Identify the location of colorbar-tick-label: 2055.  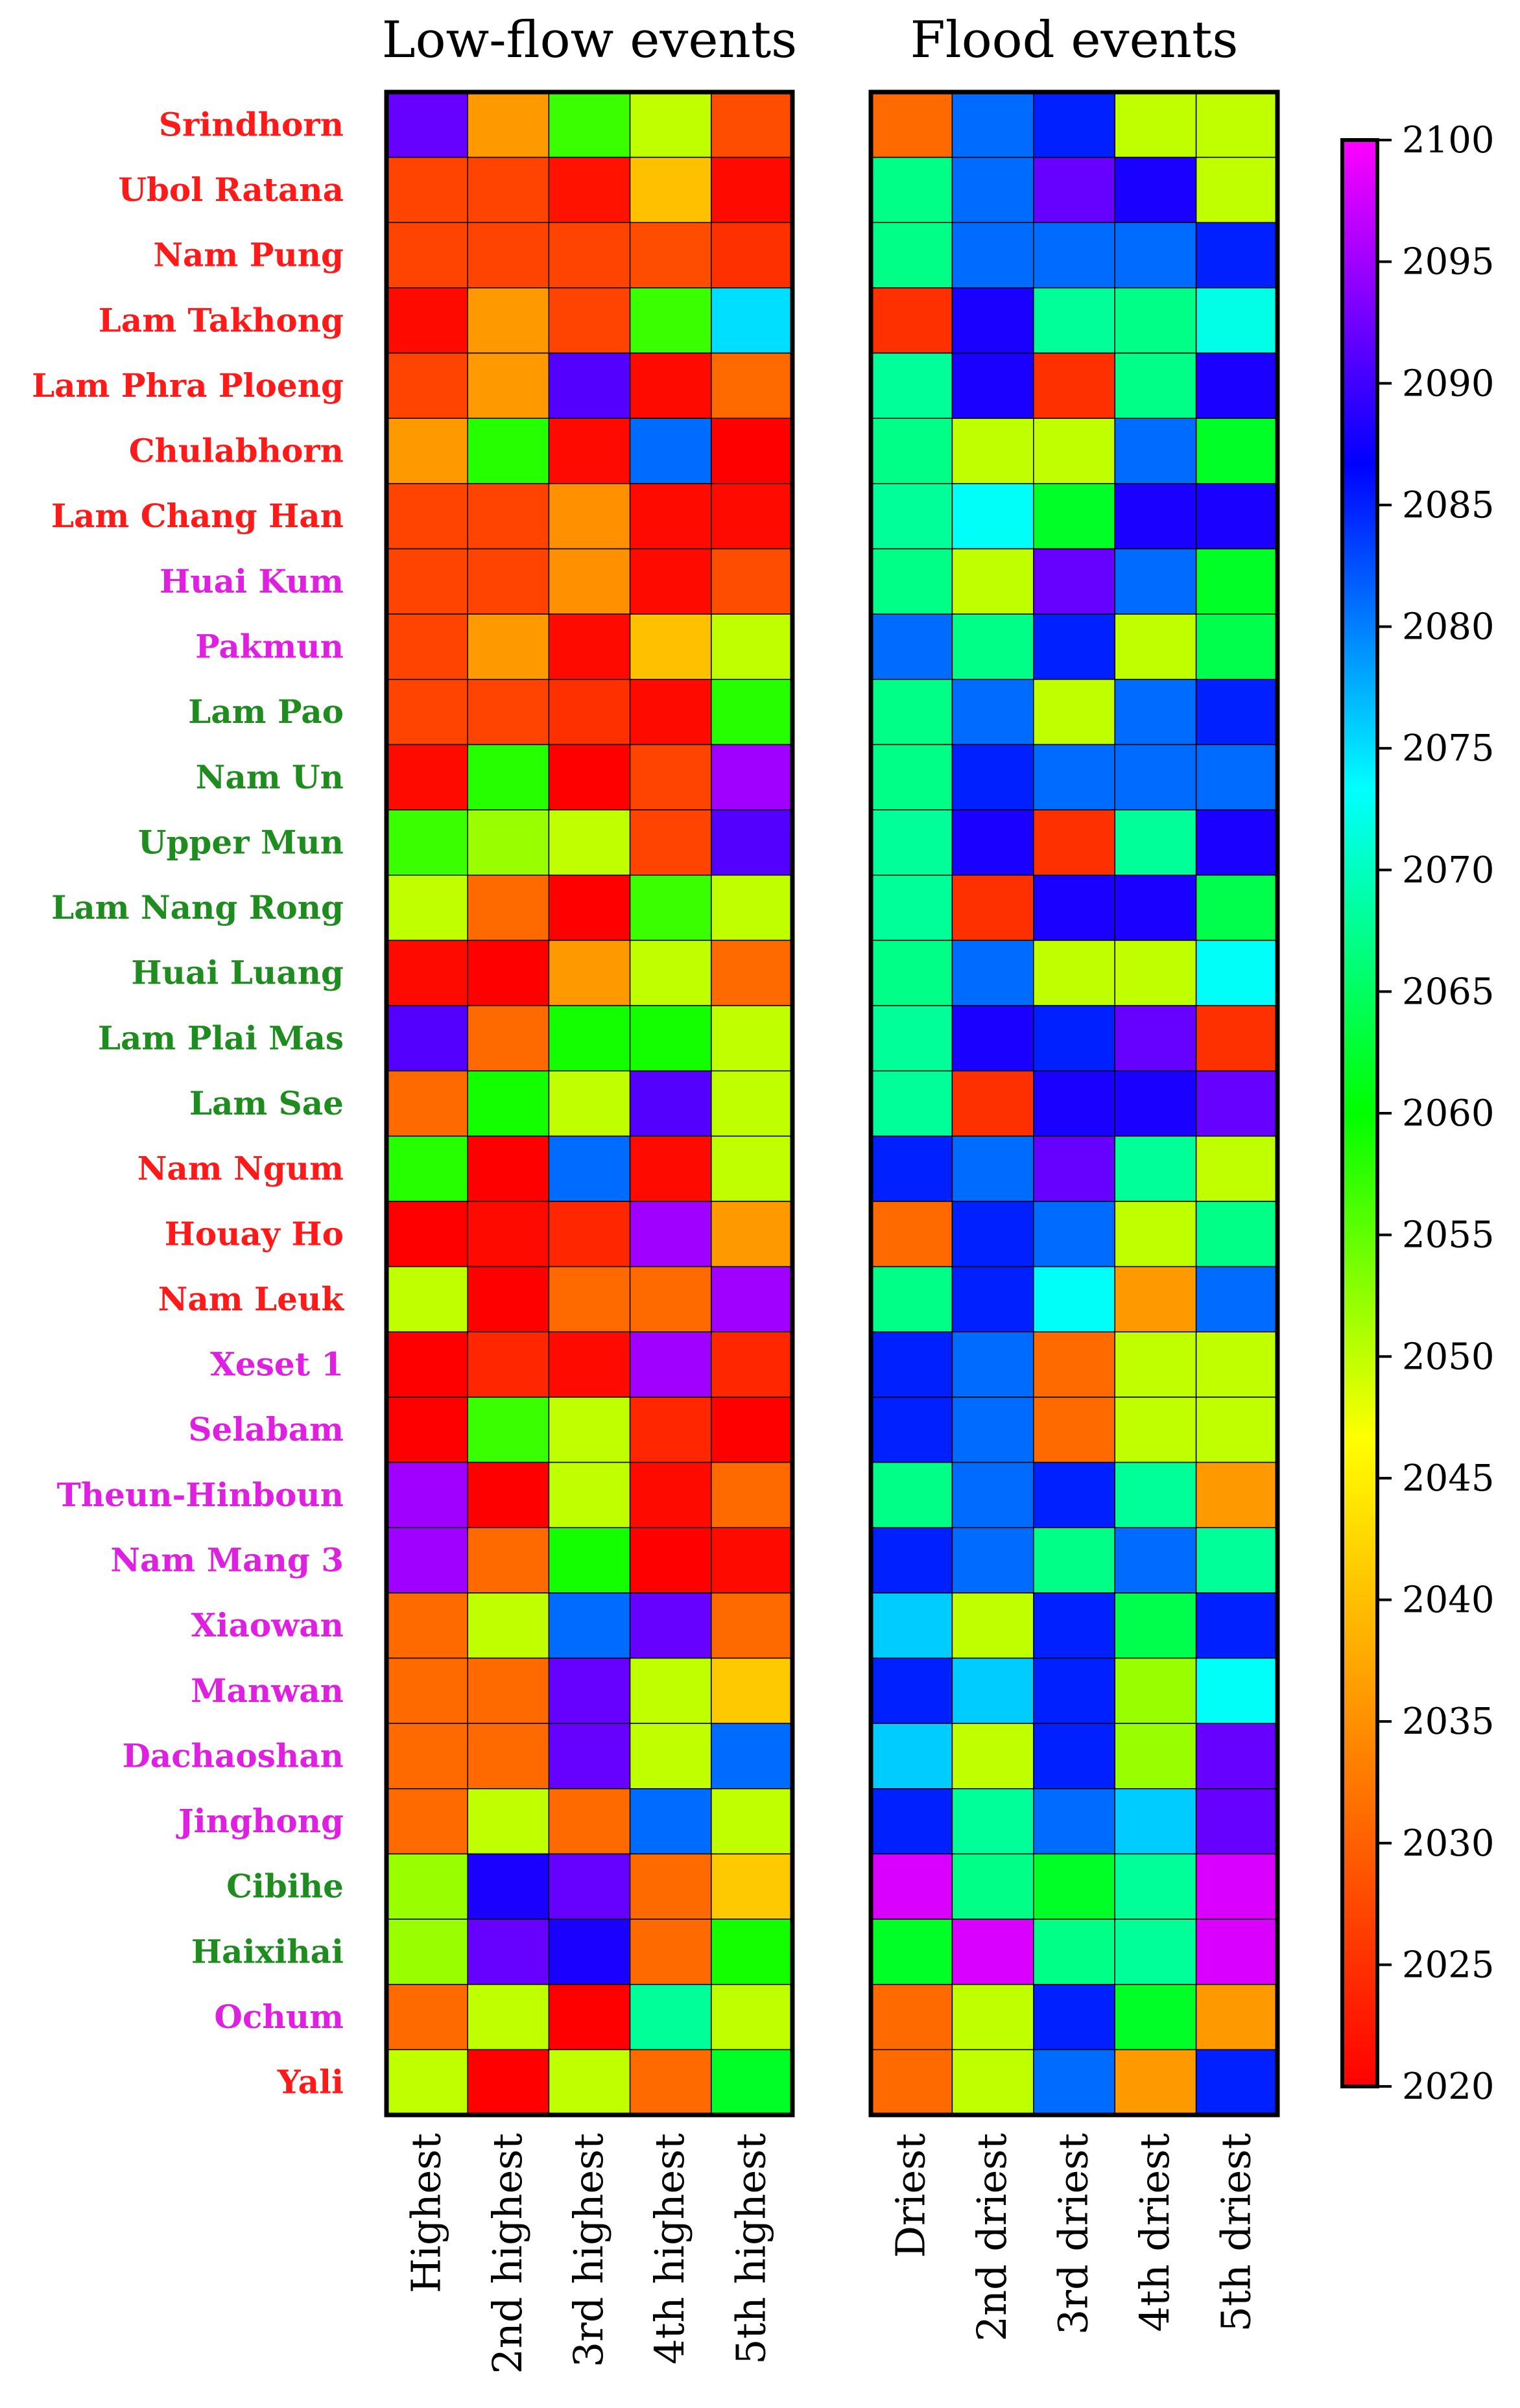
(1448, 1235).